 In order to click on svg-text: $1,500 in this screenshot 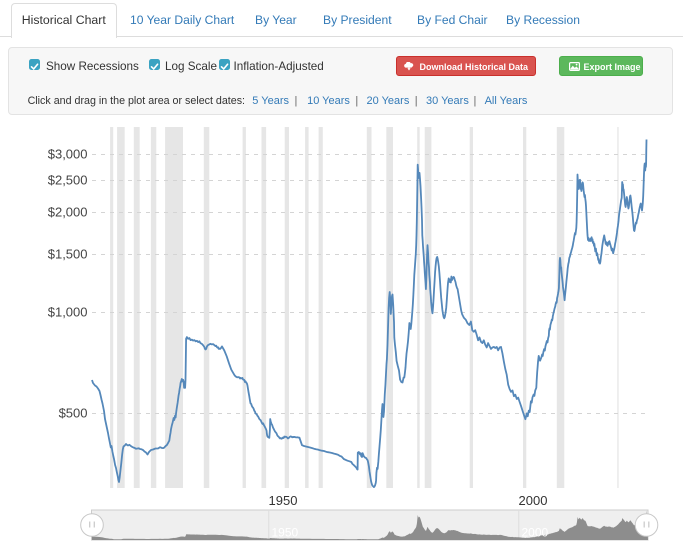, I will do `click(68, 254)`.